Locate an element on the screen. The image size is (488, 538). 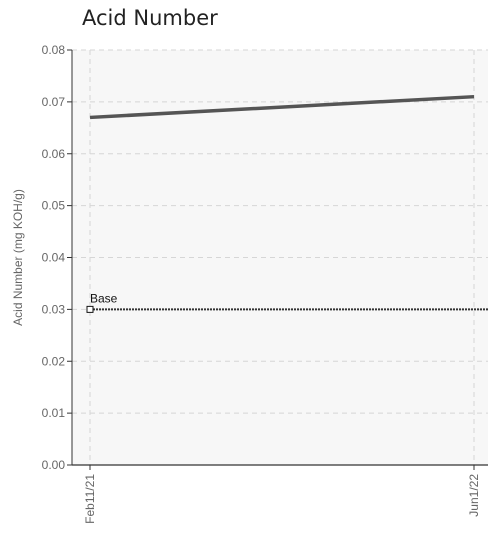
y-tick-label: 0.05 is located at coordinates (54, 206).